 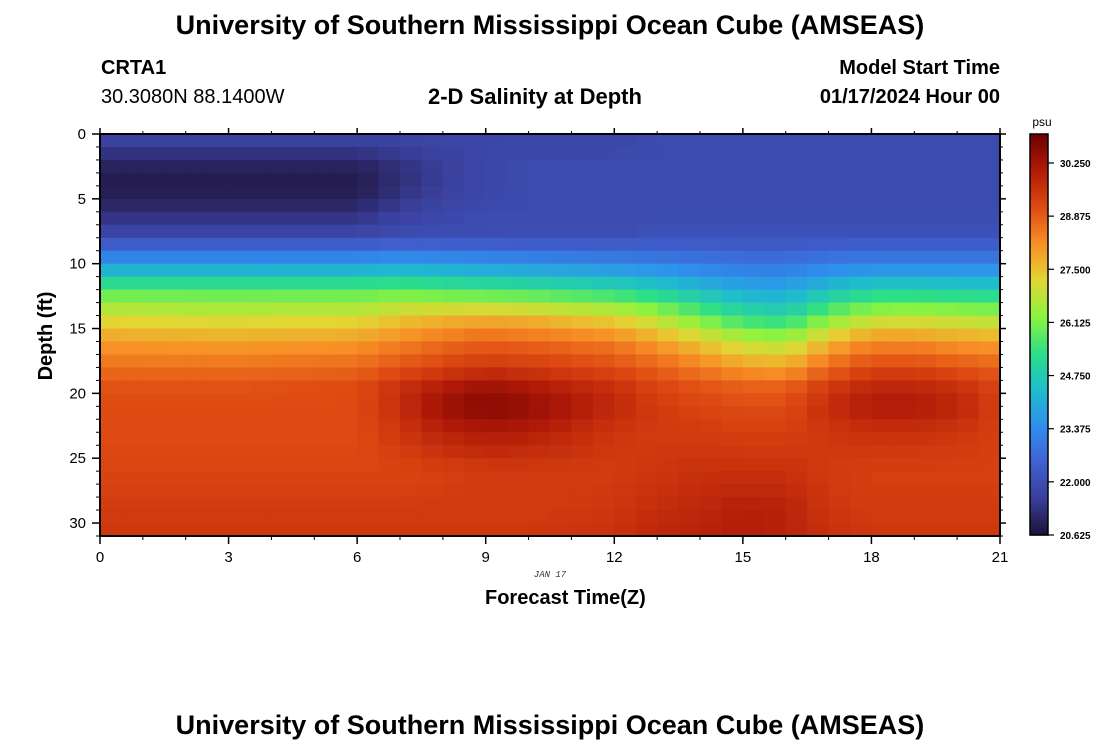 What do you see at coordinates (228, 557) in the screenshot?
I see `x-tick-label: 3` at bounding box center [228, 557].